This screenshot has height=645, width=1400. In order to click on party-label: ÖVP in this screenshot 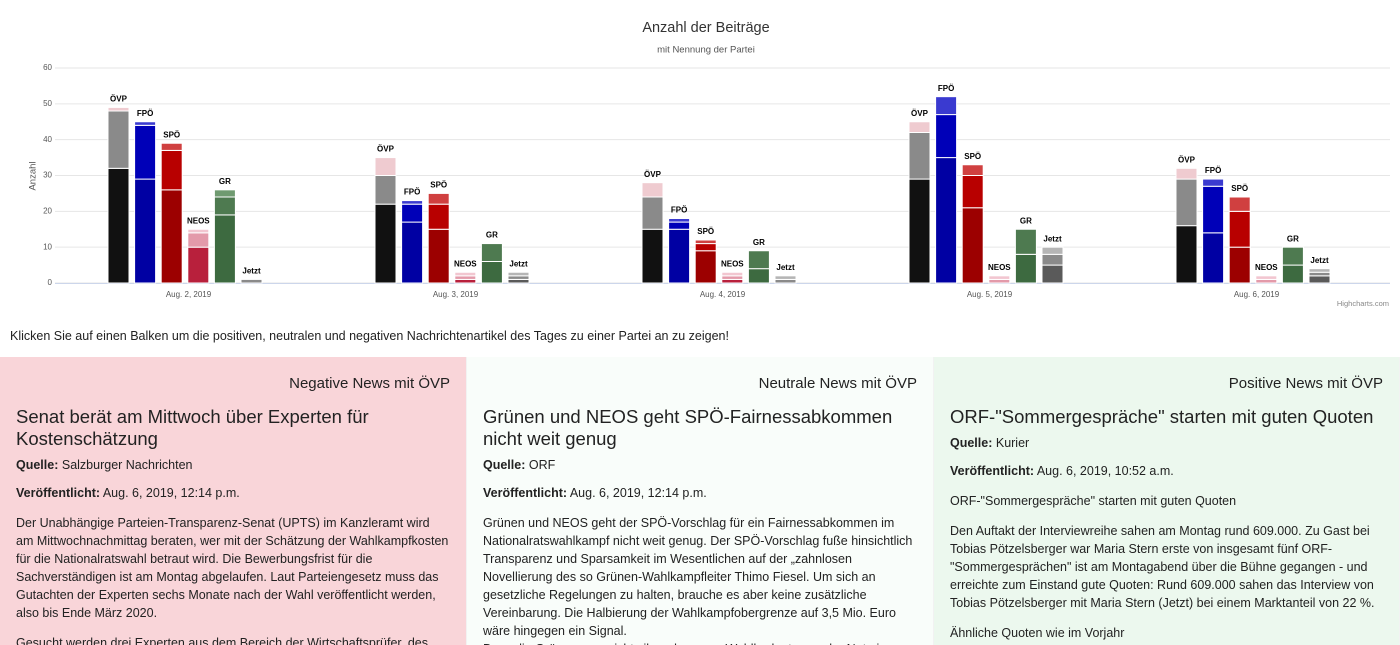, I will do `click(119, 99)`.